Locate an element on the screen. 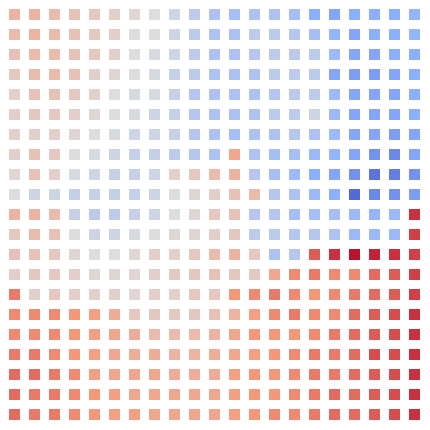  heatmap-cell-r9-c16 is located at coordinates (334, 194).